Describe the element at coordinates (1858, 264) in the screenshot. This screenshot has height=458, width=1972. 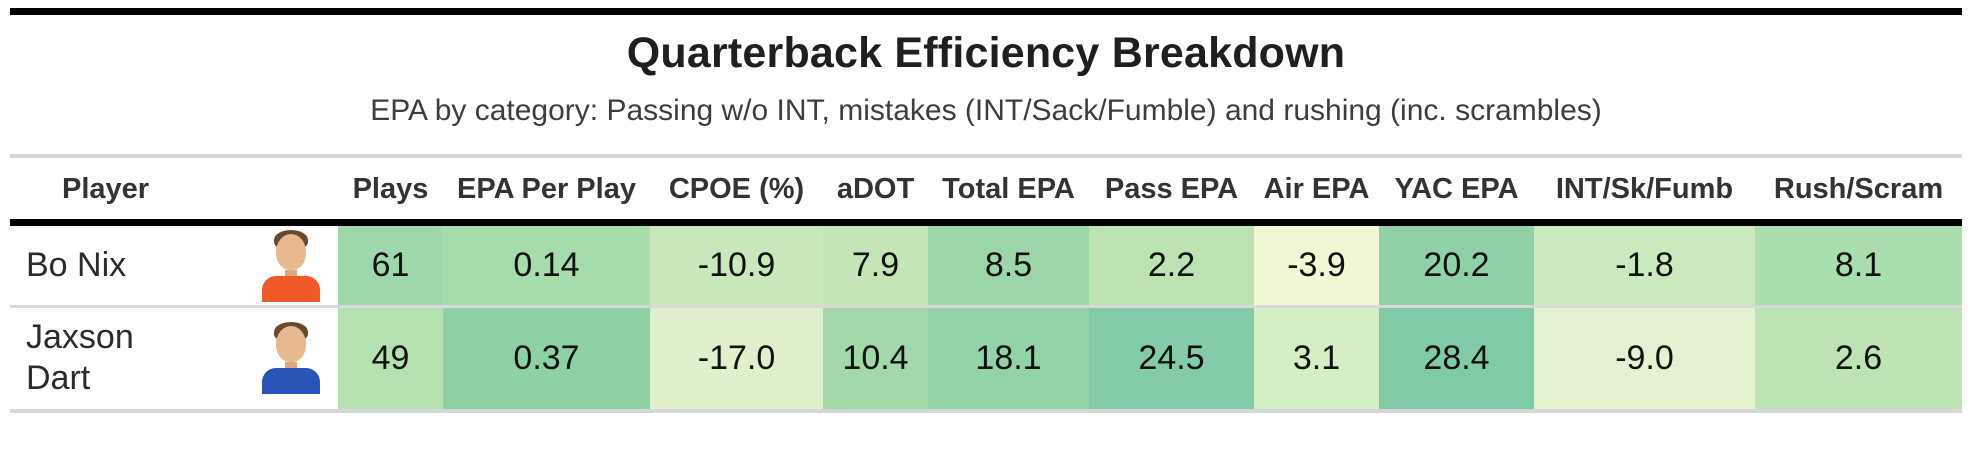
I see `cell-rush-scram: 8.1` at that location.